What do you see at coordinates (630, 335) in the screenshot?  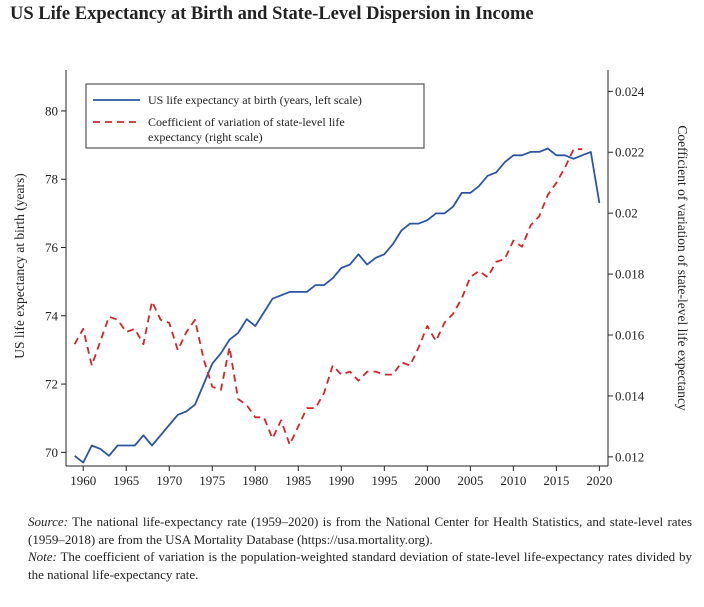 I see `y-right-tick-label: 0.016` at bounding box center [630, 335].